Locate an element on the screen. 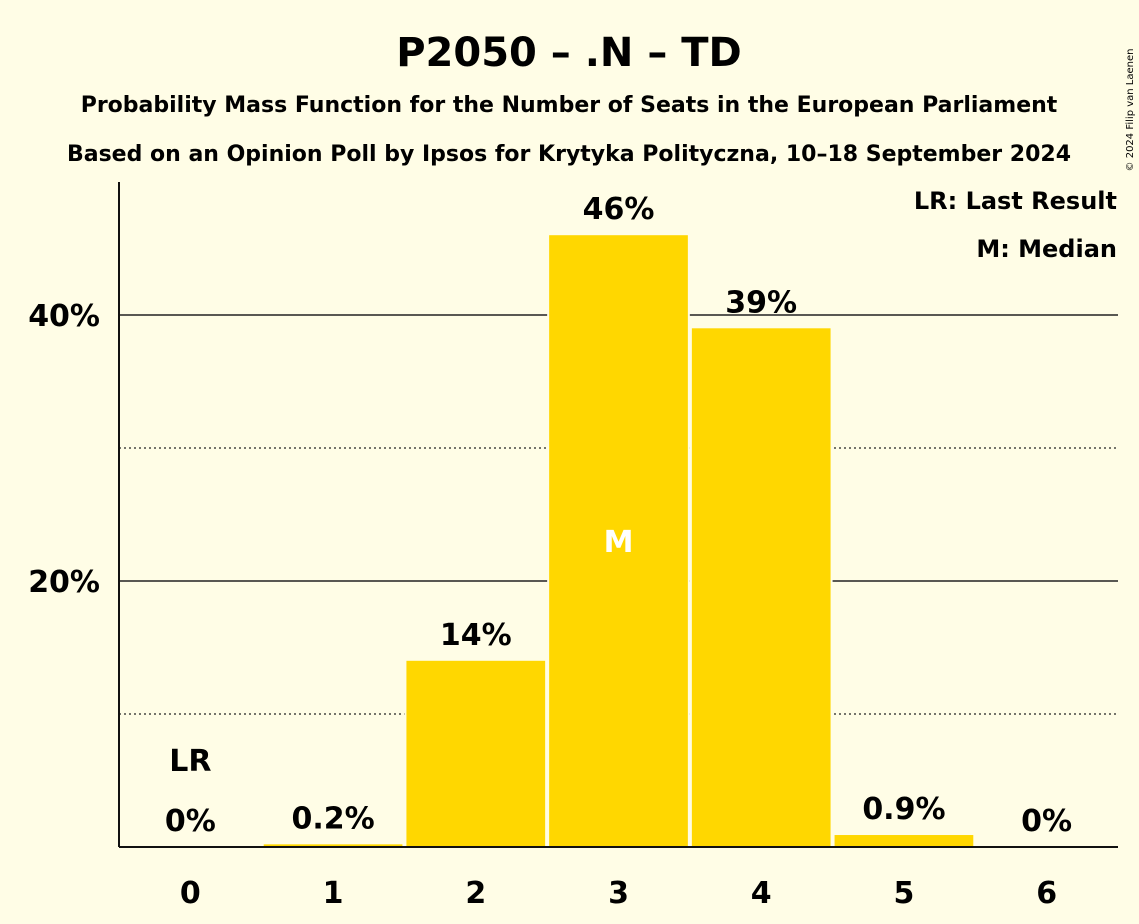 The width and height of the screenshot is (1139, 924). chart-title: P2050 – .N – TD is located at coordinates (569, 53).